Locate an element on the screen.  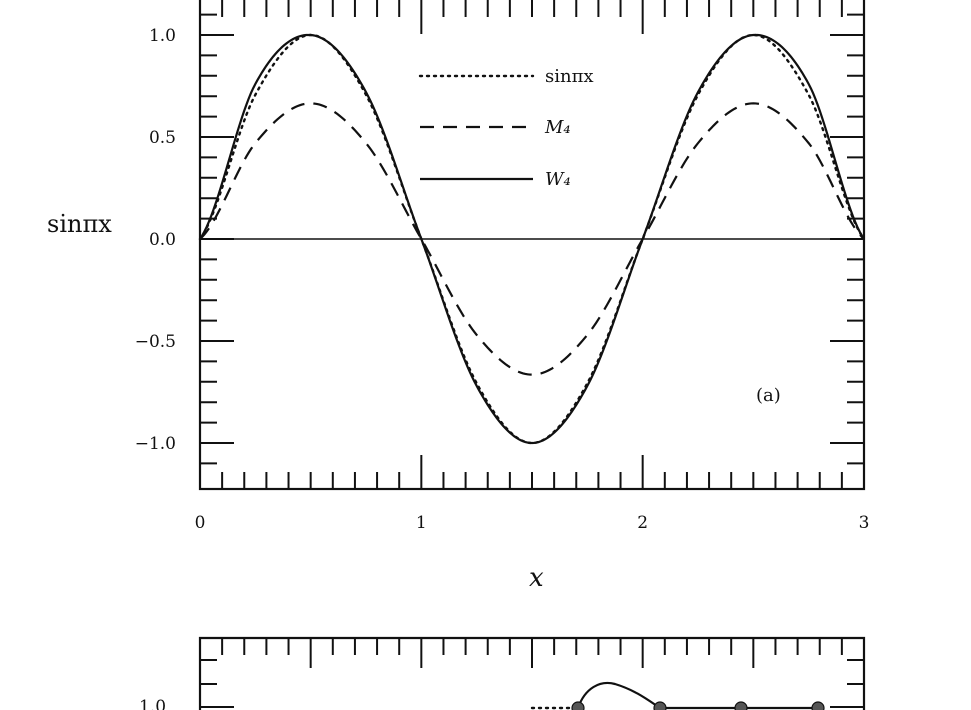
x-tick-label: 1 is located at coordinates (421, 523).